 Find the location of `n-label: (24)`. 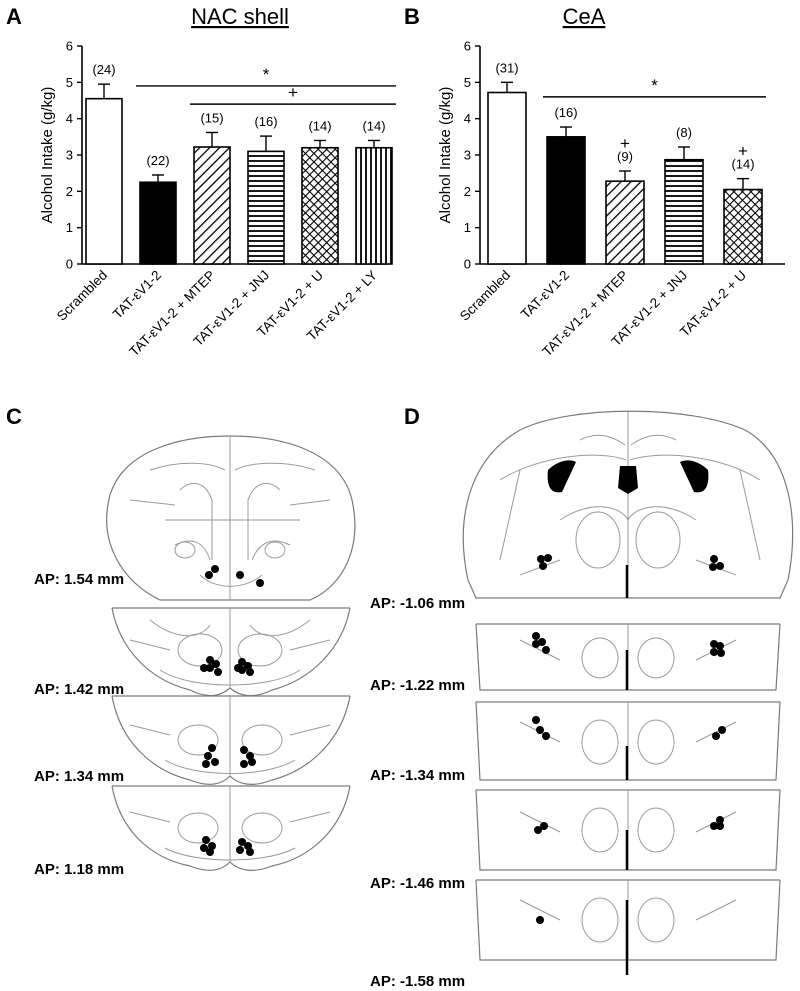

n-label: (24) is located at coordinates (103, 69).